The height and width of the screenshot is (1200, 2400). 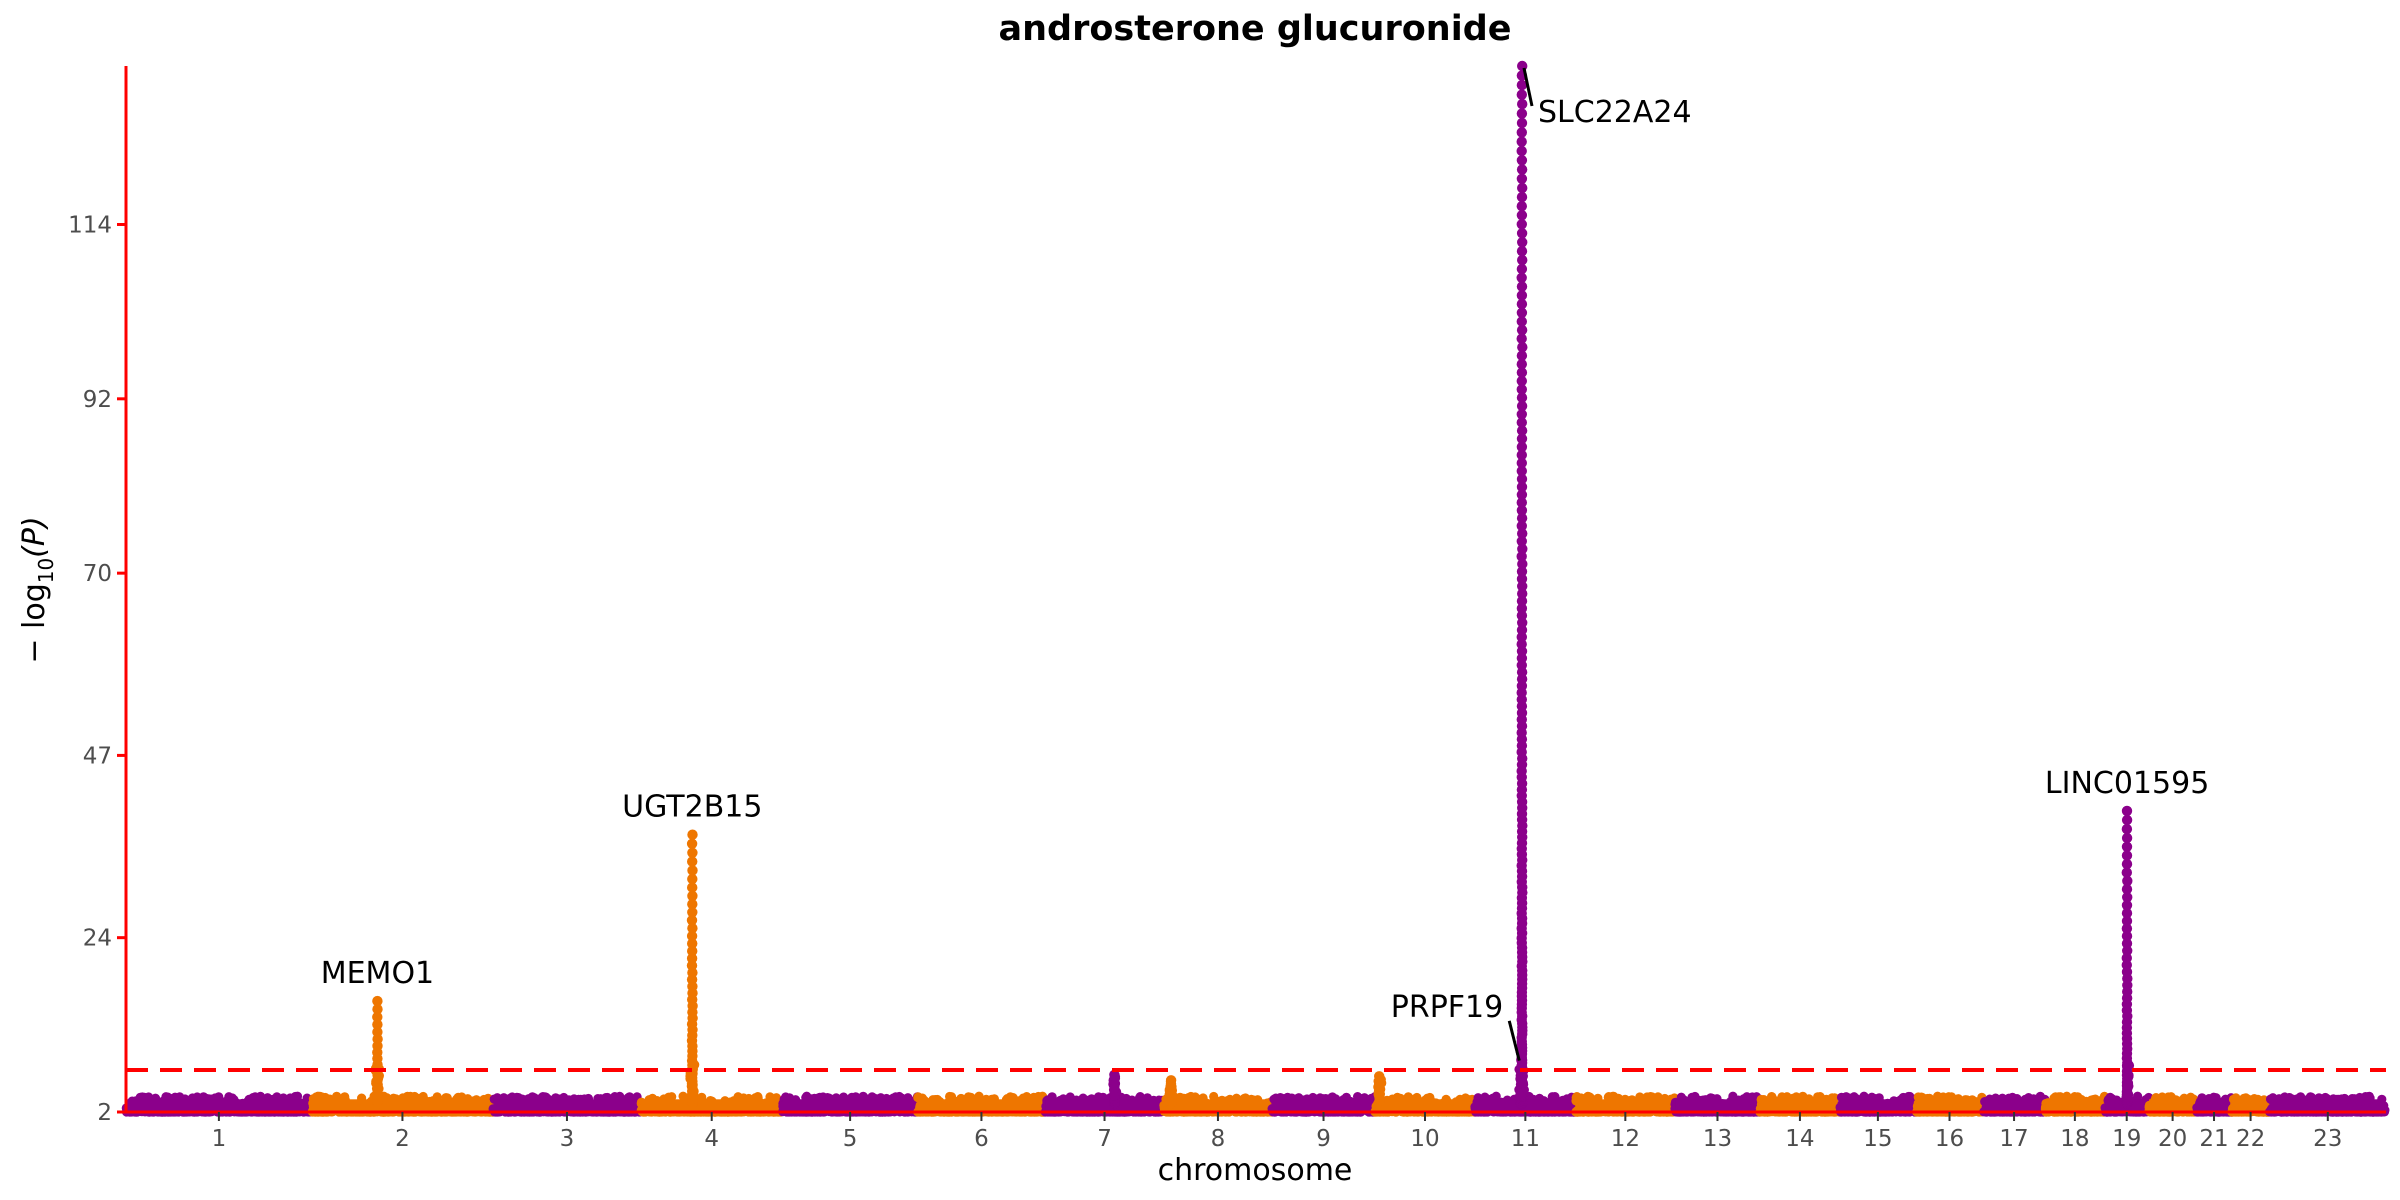 What do you see at coordinates (402, 1056) in the screenshot?
I see `chromosome-2-points` at bounding box center [402, 1056].